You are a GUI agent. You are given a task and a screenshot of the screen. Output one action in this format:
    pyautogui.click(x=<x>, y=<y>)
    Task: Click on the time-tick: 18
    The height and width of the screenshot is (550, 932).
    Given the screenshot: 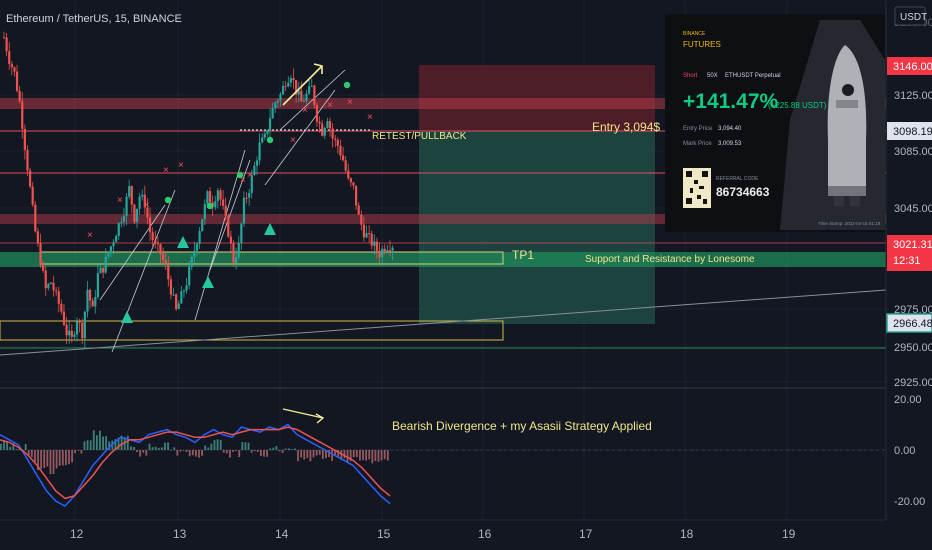 What is the action you would take?
    pyautogui.click(x=687, y=534)
    